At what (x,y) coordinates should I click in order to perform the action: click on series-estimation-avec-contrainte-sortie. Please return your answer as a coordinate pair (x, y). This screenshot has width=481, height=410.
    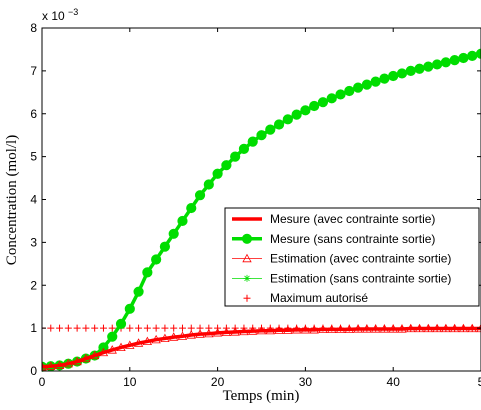
    Looking at the image, I should click on (261, 347).